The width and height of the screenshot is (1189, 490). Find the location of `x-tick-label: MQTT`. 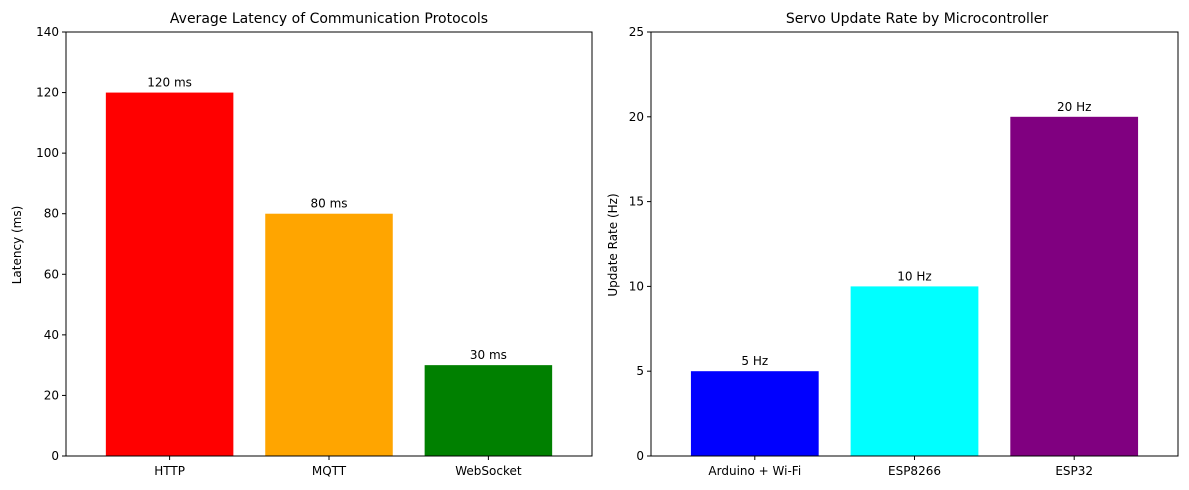

x-tick-label: MQTT is located at coordinates (329, 471).